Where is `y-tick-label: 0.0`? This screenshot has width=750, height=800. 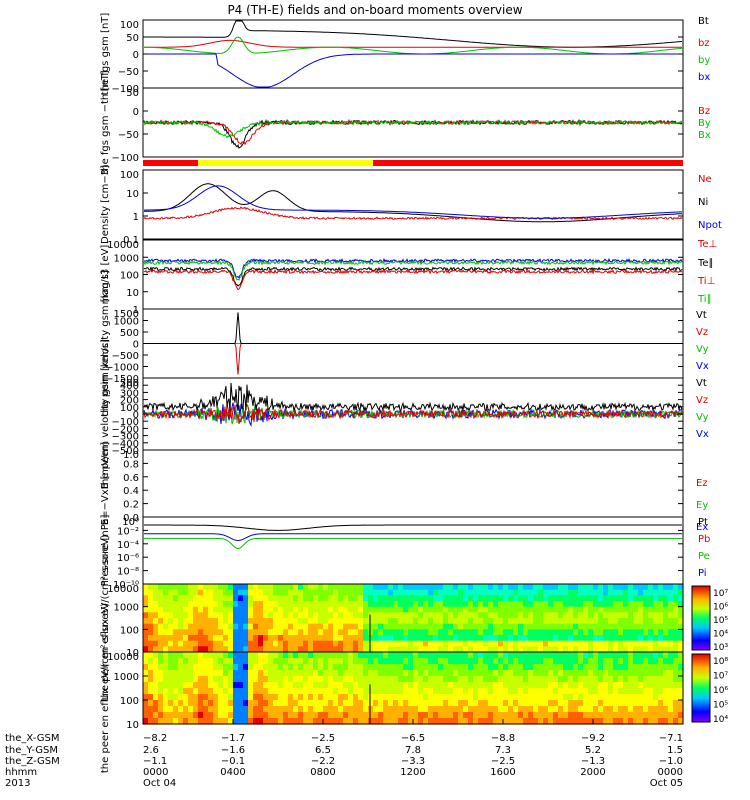
y-tick-label: 0.0 is located at coordinates (131, 518).